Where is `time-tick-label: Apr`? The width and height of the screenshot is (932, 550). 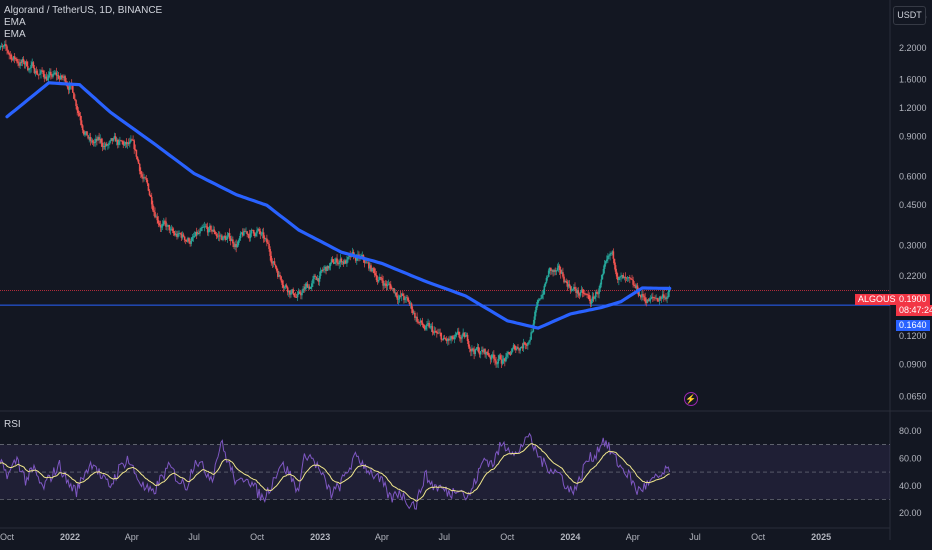
time-tick-label: Apr is located at coordinates (382, 537).